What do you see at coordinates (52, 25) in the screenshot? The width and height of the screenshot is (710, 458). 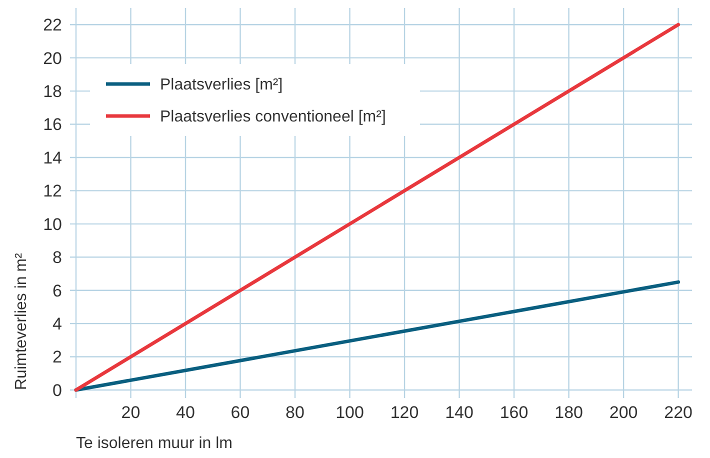 I see `y-tick-label: 22` at bounding box center [52, 25].